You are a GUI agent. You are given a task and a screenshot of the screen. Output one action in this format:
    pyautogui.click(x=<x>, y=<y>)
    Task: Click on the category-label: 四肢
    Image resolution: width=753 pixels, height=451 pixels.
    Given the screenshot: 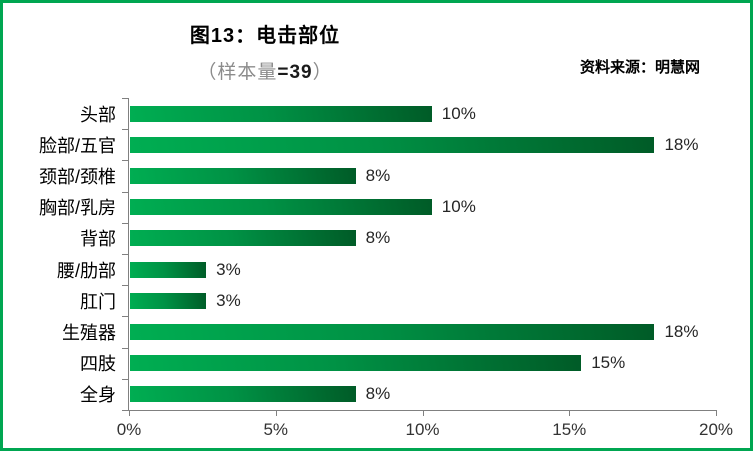 What is the action you would take?
    pyautogui.click(x=98, y=364)
    